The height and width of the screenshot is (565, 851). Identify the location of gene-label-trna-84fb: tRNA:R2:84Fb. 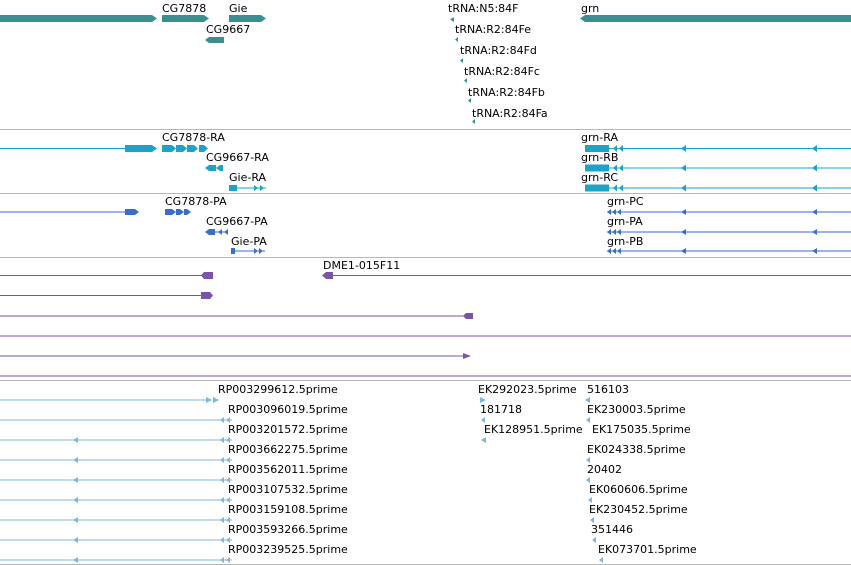
(506, 92).